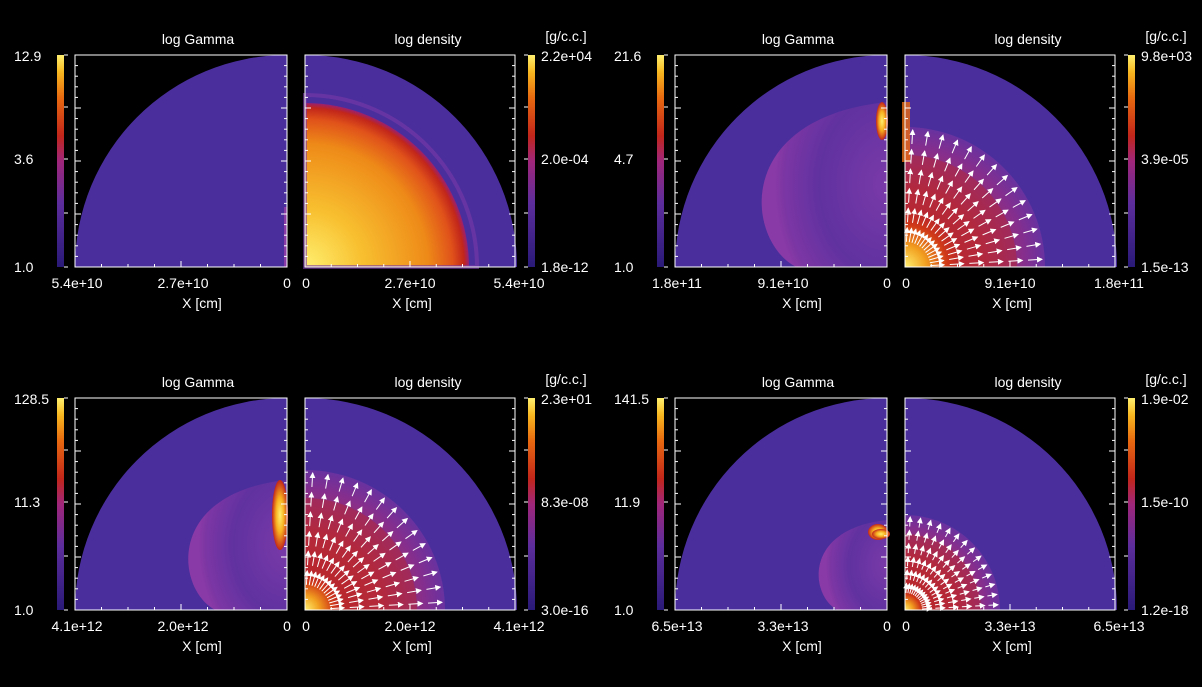  Describe the element at coordinates (1165, 267) in the screenshot. I see `density-colorbar-label: 1.5e-13` at that location.